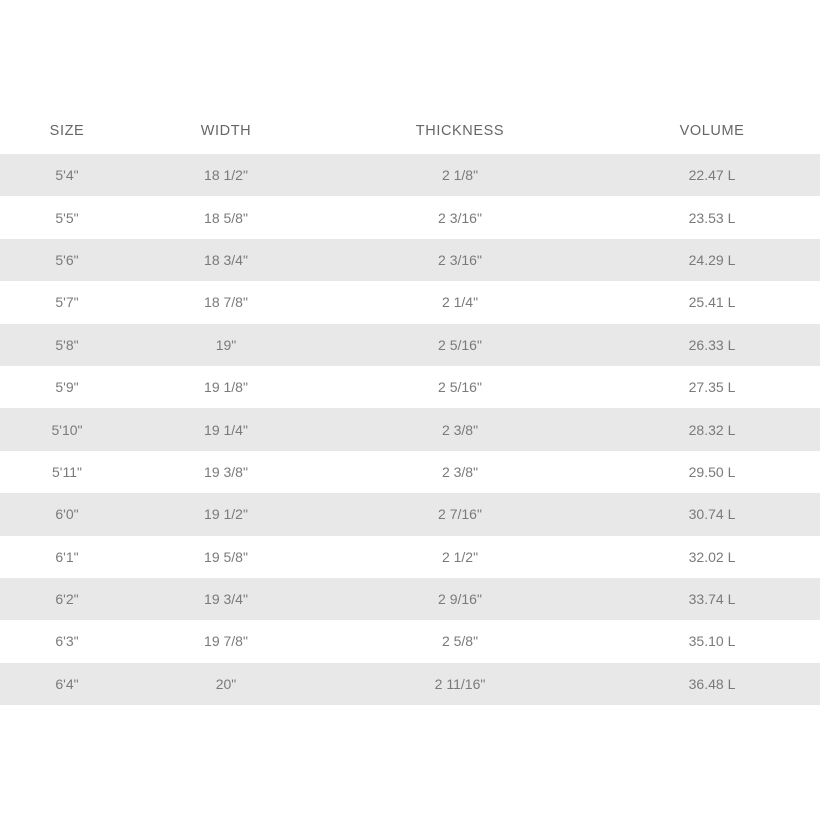 This screenshot has width=820, height=820. Describe the element at coordinates (460, 599) in the screenshot. I see `cell-thickness: 2 9/16"` at that location.